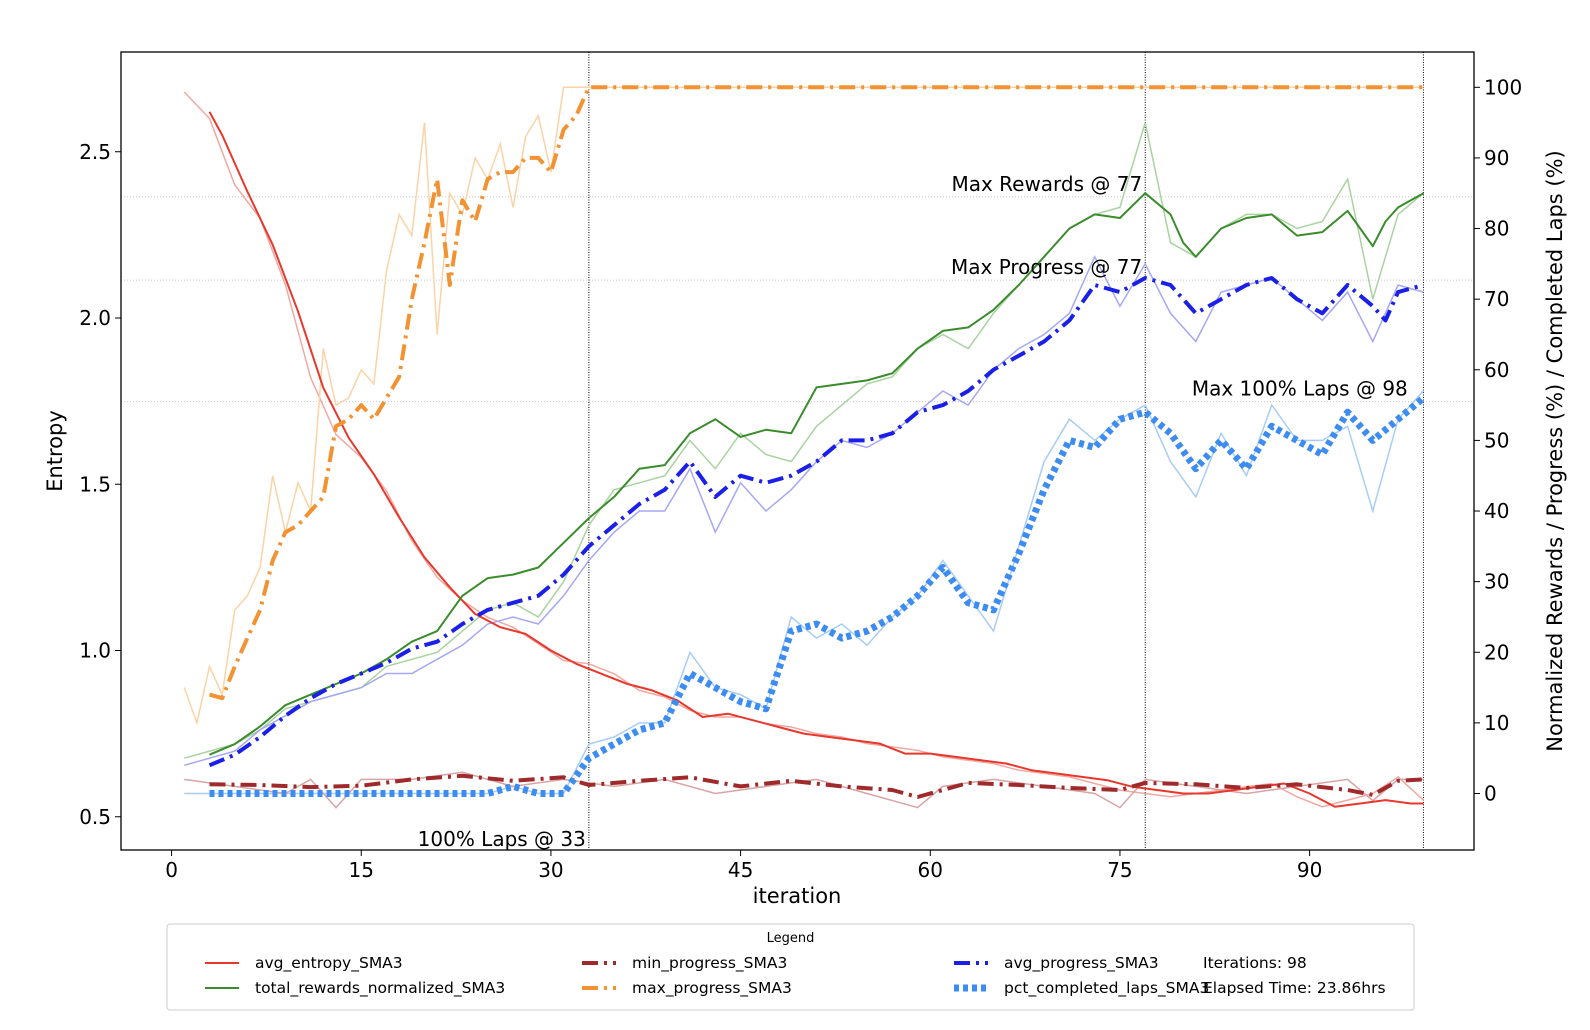  Describe the element at coordinates (380, 988) in the screenshot. I see `legend-label-total-rewards-normalized-sma3: total_rewards_normalized_SMA3` at that location.